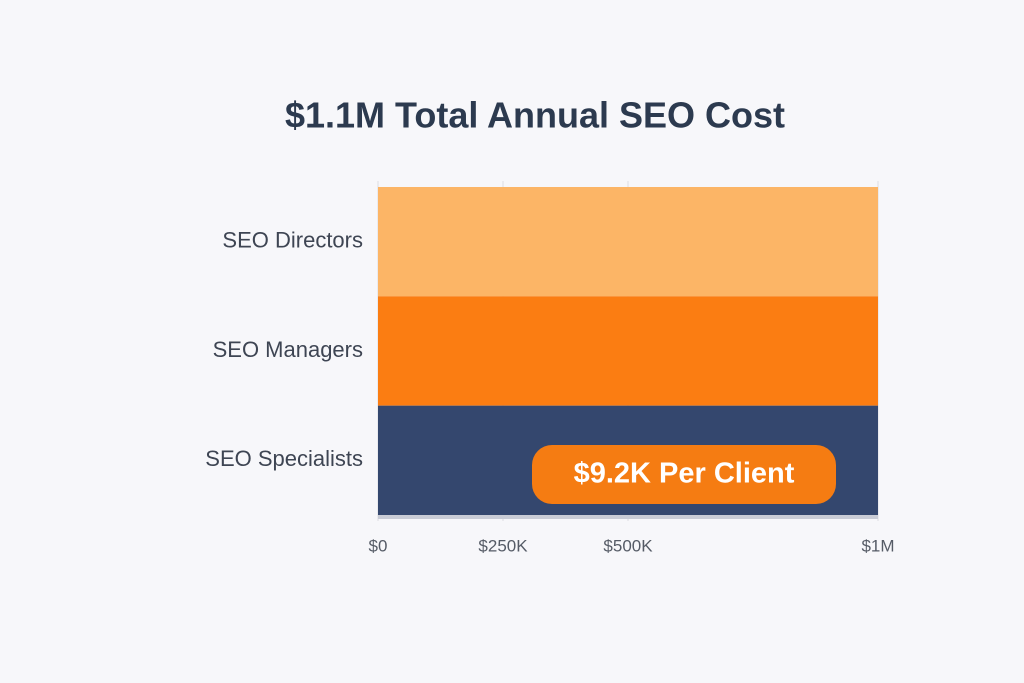 Image resolution: width=1024 pixels, height=683 pixels. I want to click on x-tick-label: $1M, so click(877, 545).